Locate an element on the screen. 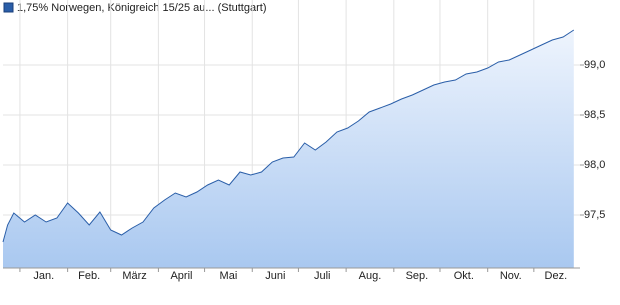 This screenshot has width=620, height=305. x-tick-label: Aug. is located at coordinates (370, 276).